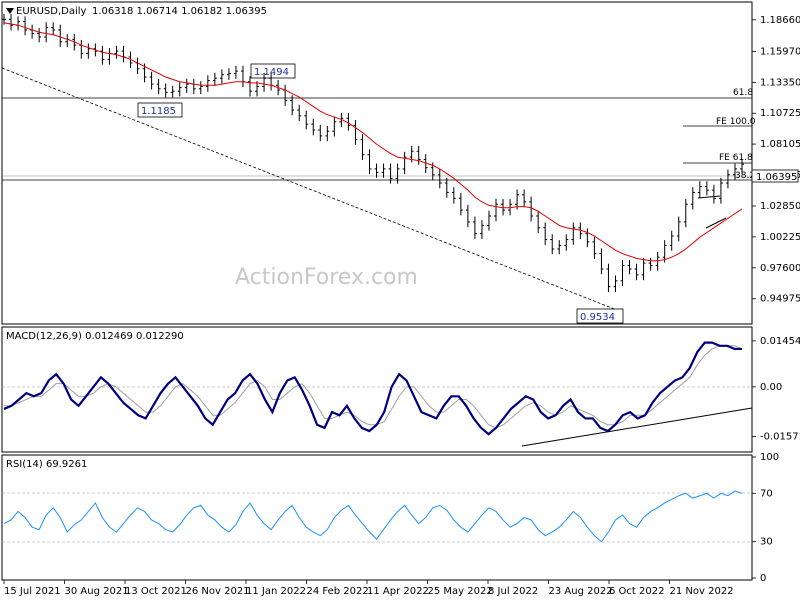 The height and width of the screenshot is (600, 800). Describe the element at coordinates (637, 427) in the screenshot. I see `macd-trendline` at that location.